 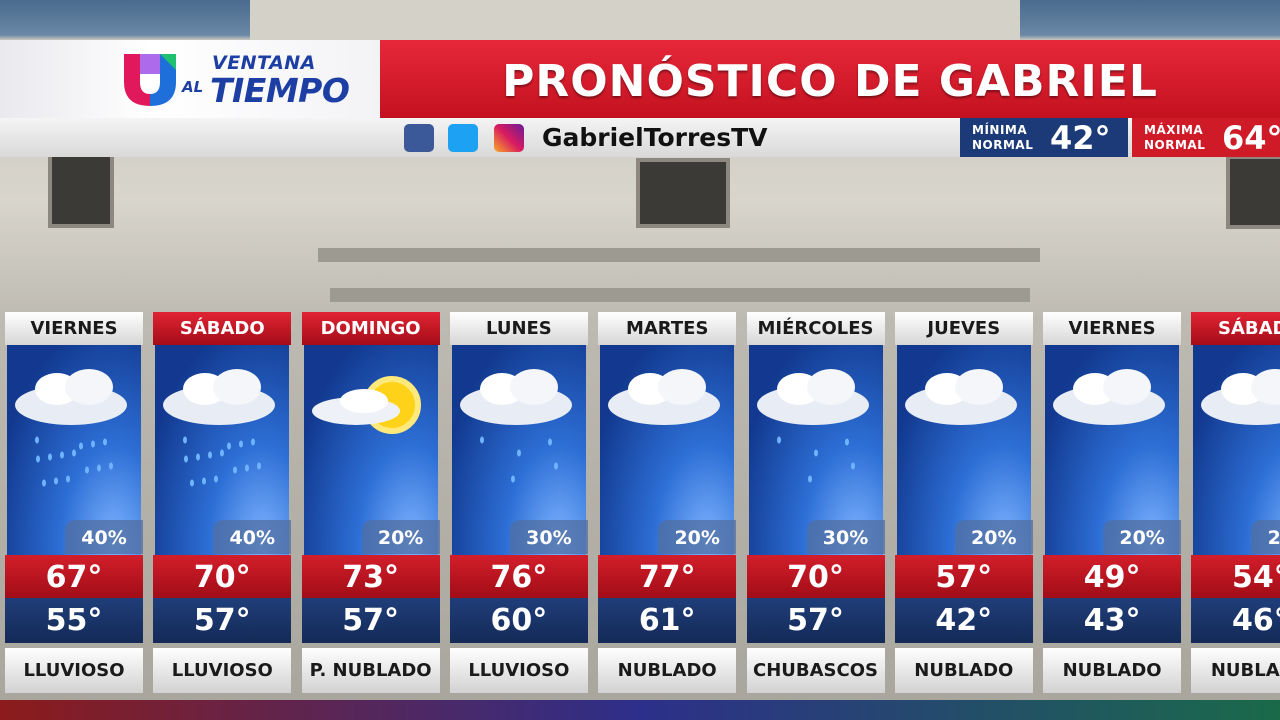 I want to click on high-temp: 77°, so click(x=667, y=576).